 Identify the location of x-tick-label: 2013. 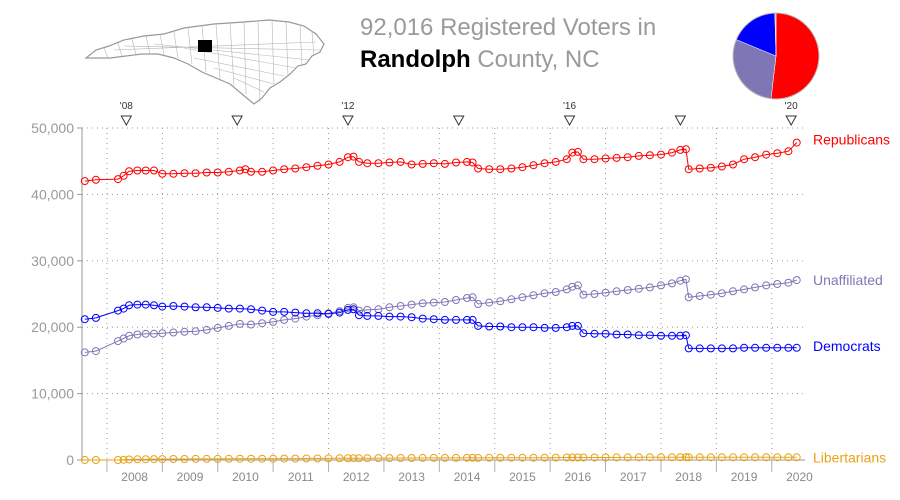
(411, 477).